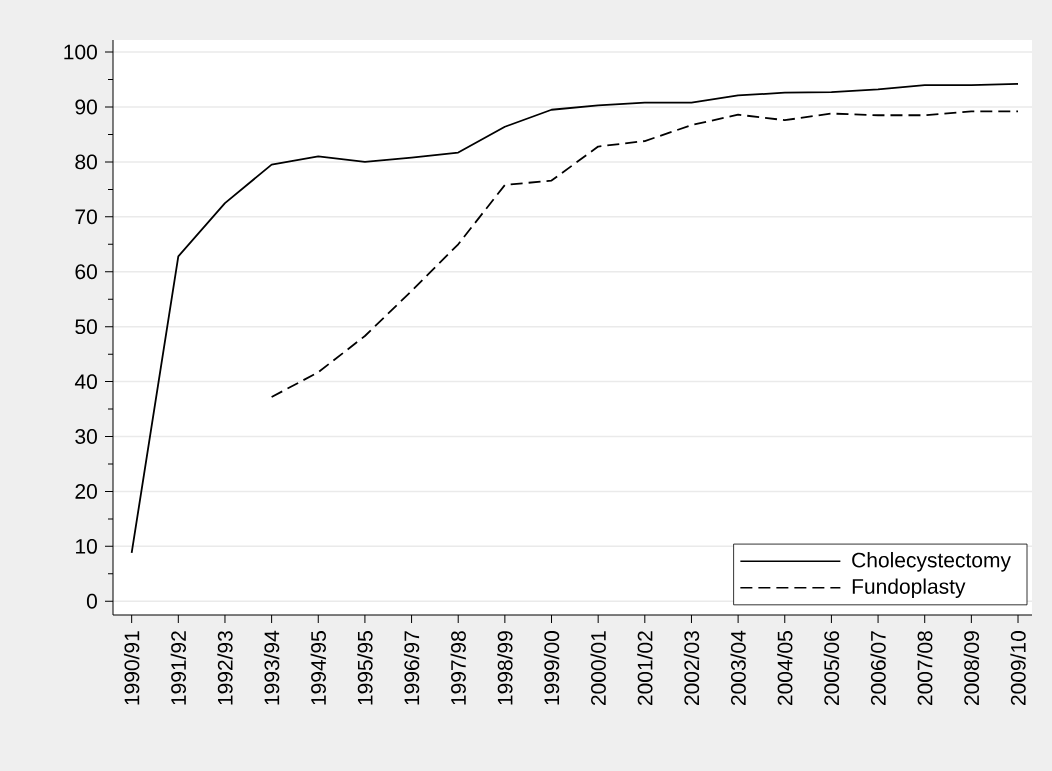 The image size is (1052, 771). Describe the element at coordinates (86, 217) in the screenshot. I see `y-tick-label: 70` at that location.